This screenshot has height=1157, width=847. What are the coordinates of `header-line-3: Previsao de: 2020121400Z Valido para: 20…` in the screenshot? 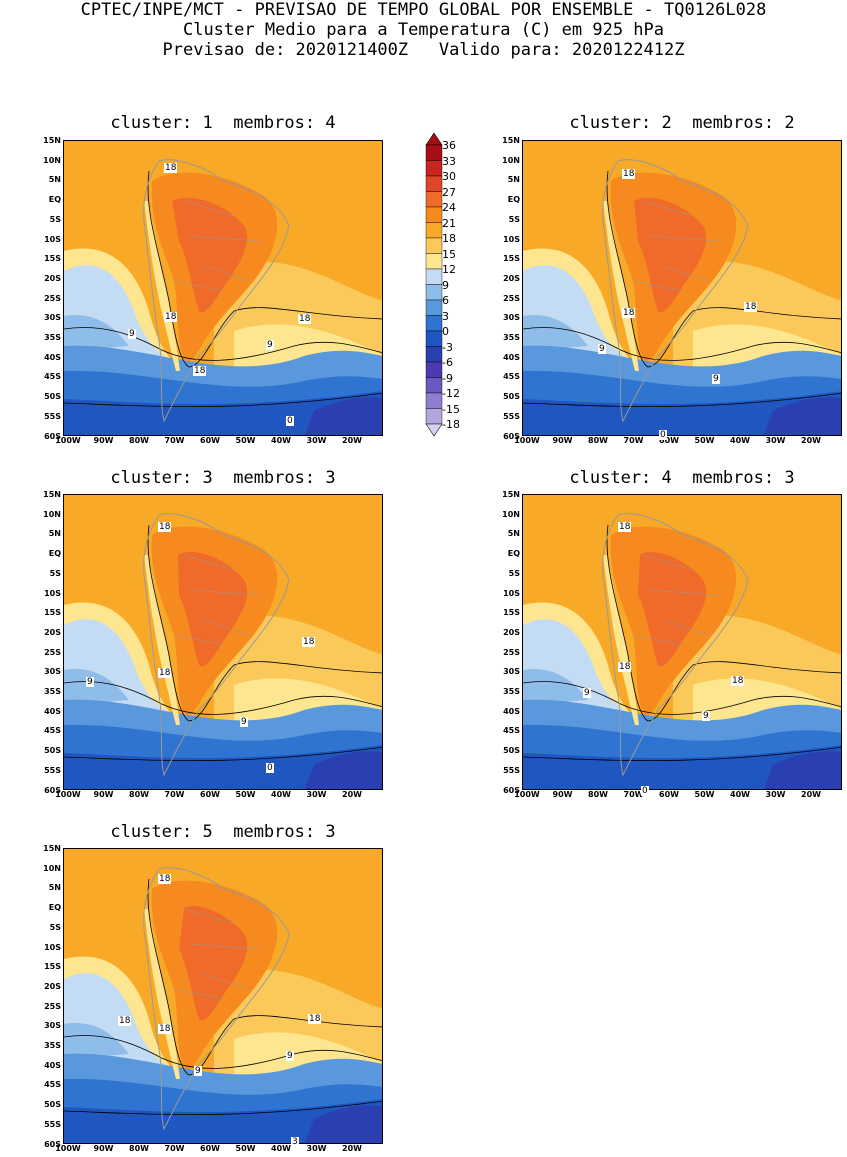 It's located at (423, 50).